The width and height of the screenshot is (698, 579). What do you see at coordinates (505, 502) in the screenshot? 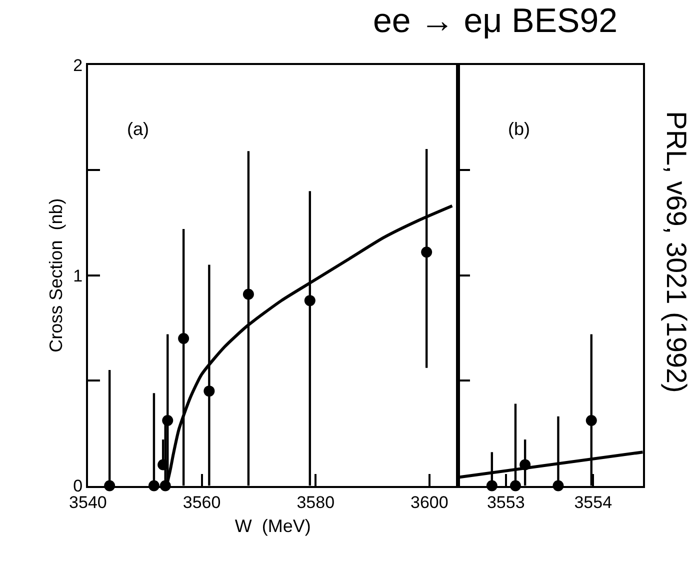
I see `x-tick-label: 3553` at bounding box center [505, 502].